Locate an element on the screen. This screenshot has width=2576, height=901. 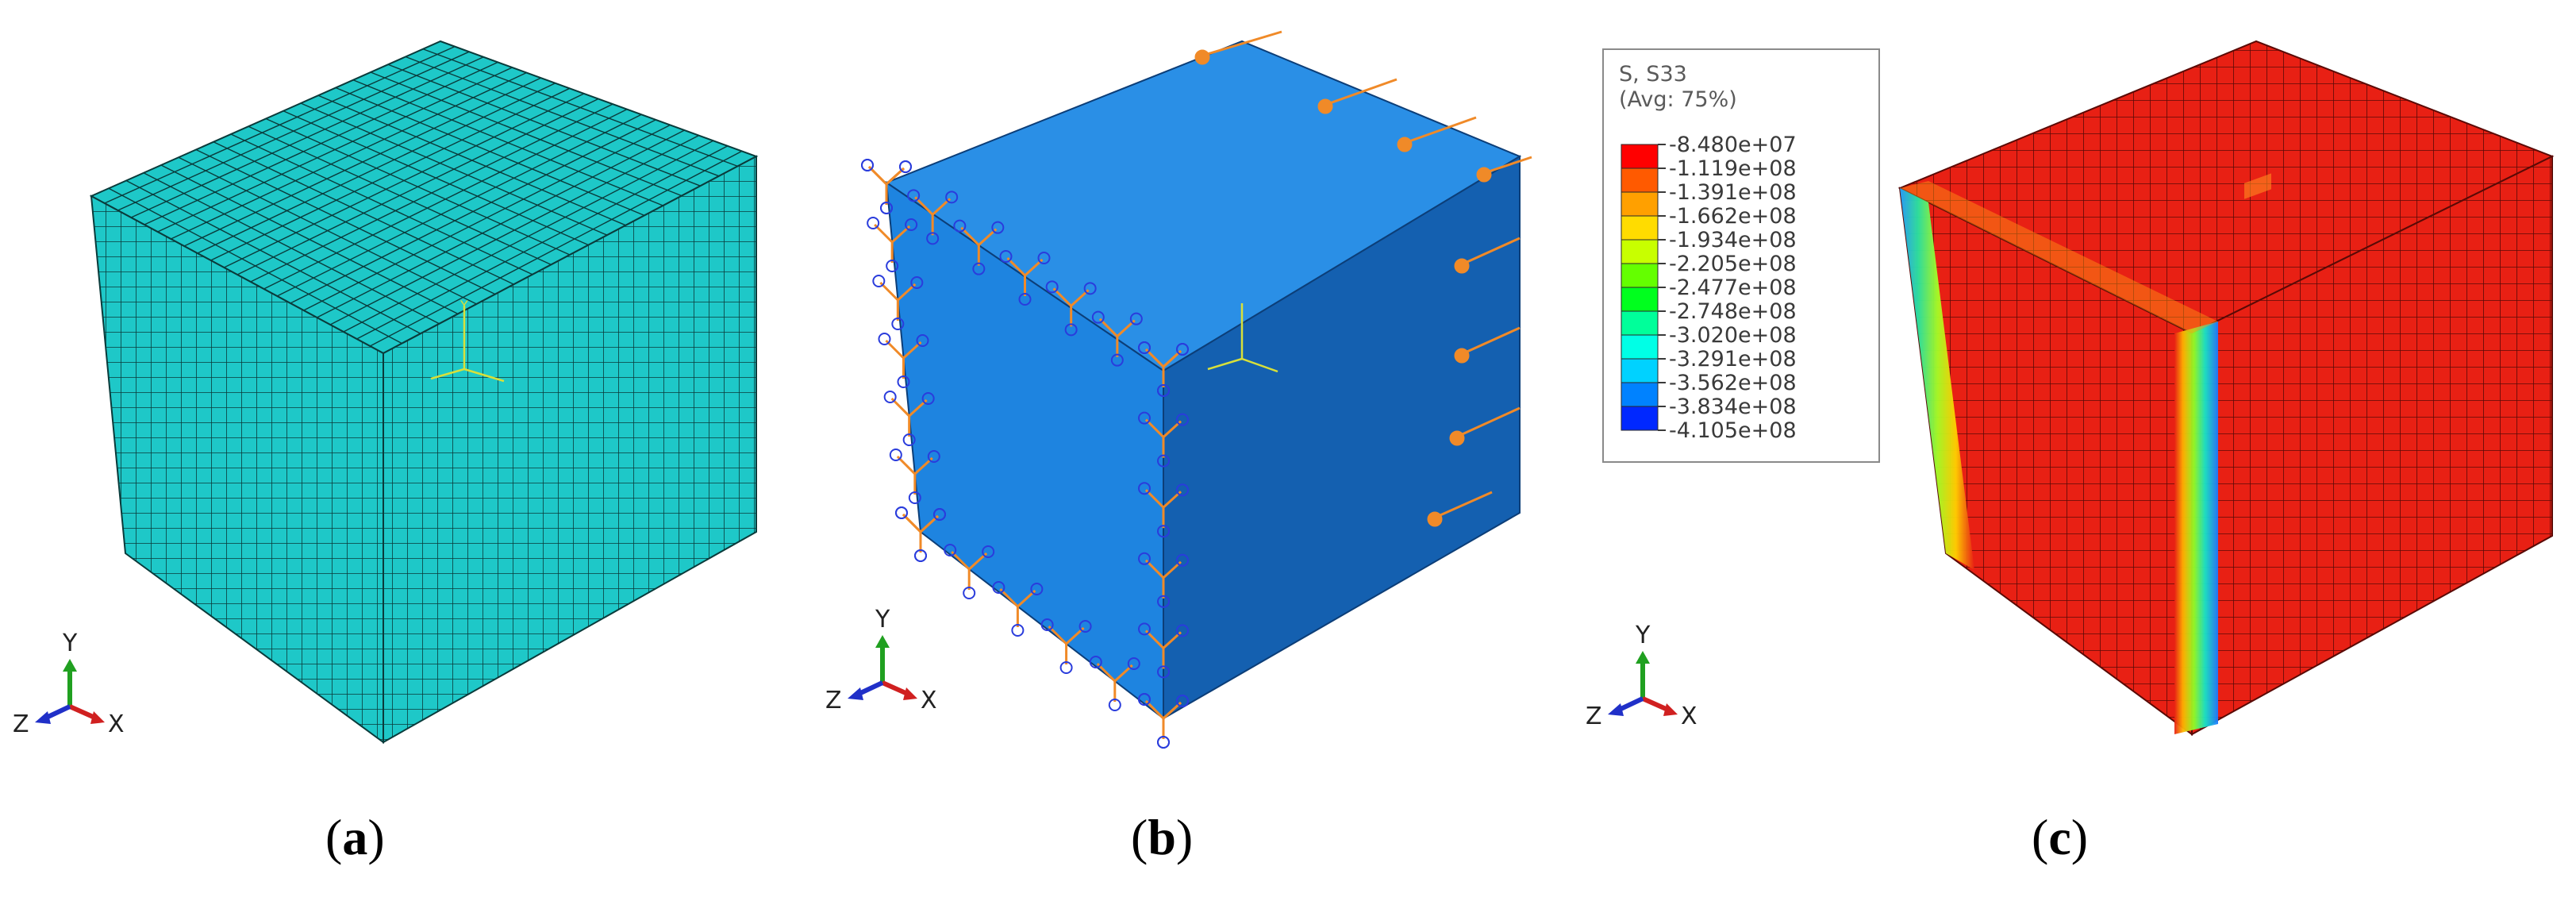
panel-a-csys-y-label: Y is located at coordinates (464, 305).